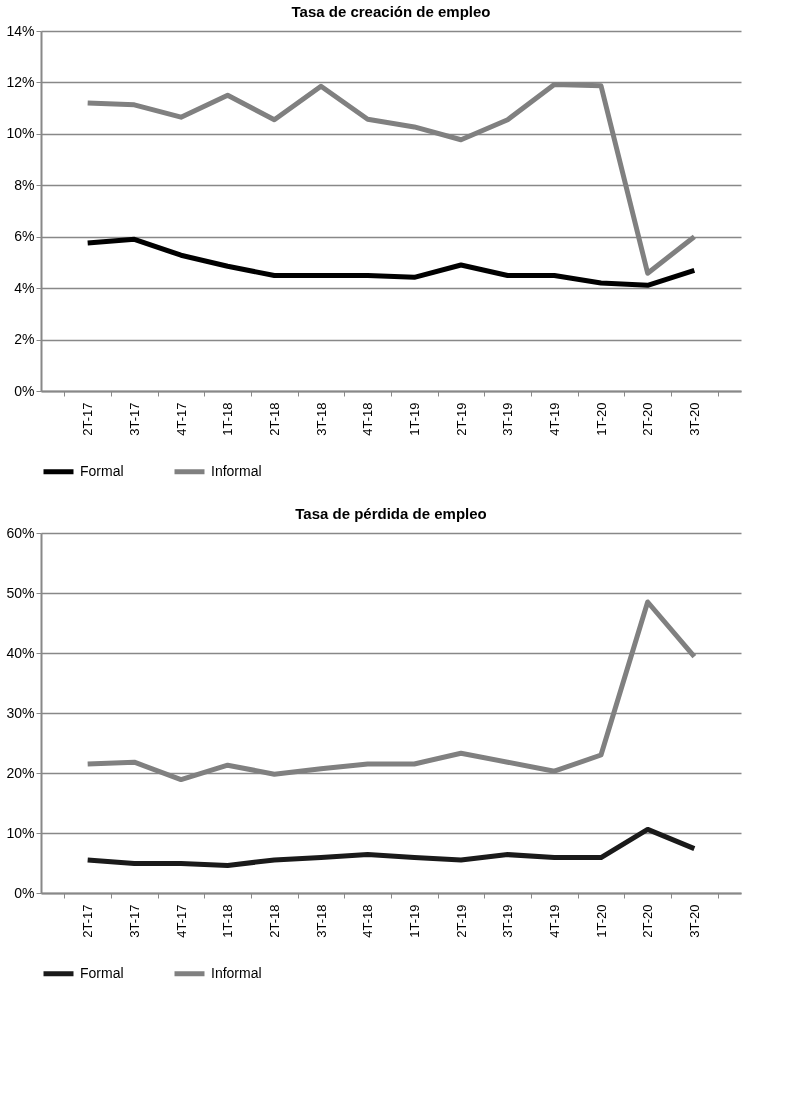  What do you see at coordinates (24, 287) in the screenshot?
I see `y-tick-label: 4%` at bounding box center [24, 287].